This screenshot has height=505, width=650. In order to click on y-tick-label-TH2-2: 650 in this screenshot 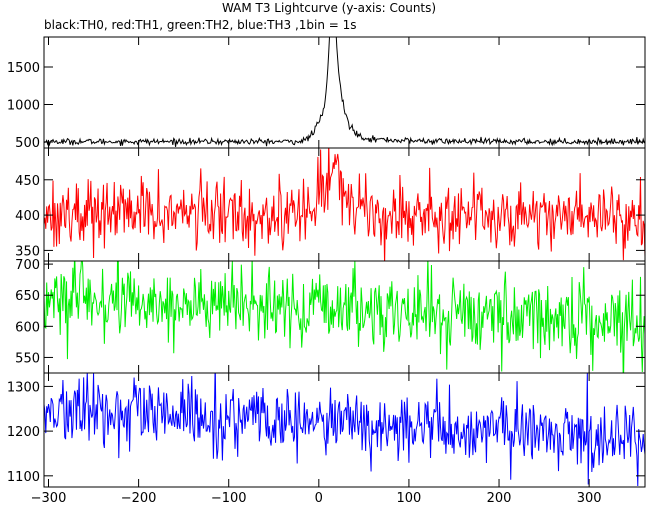, I will do `click(27, 296)`.